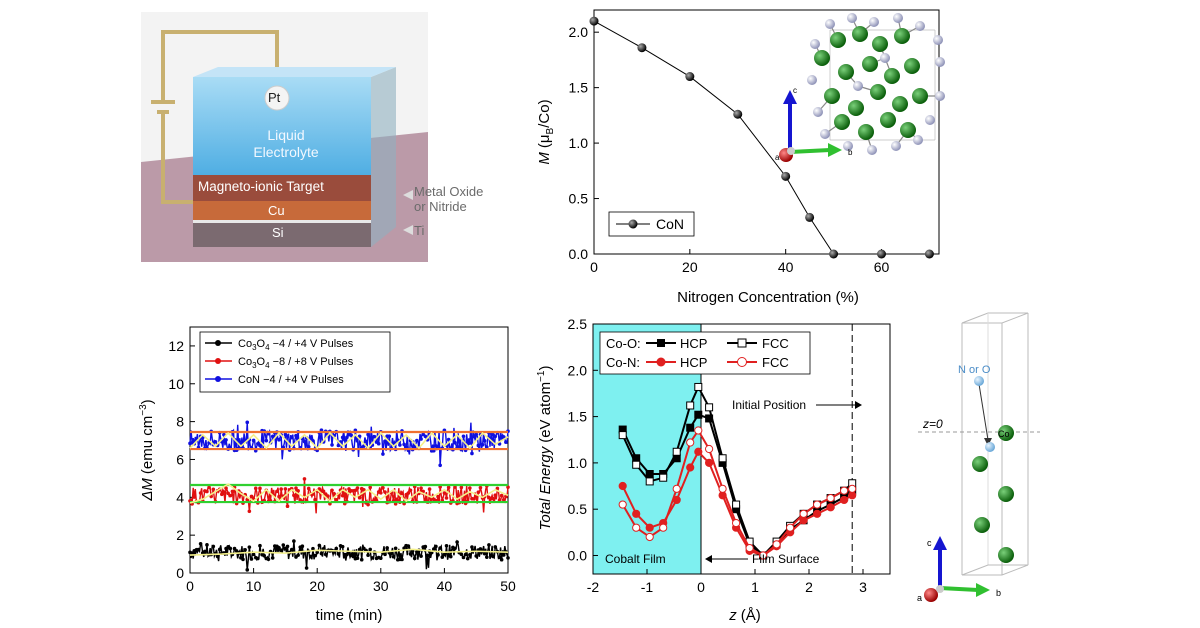 The height and width of the screenshot is (628, 1200). What do you see at coordinates (349, 615) in the screenshot?
I see `left-xlabel: time (min)` at bounding box center [349, 615].